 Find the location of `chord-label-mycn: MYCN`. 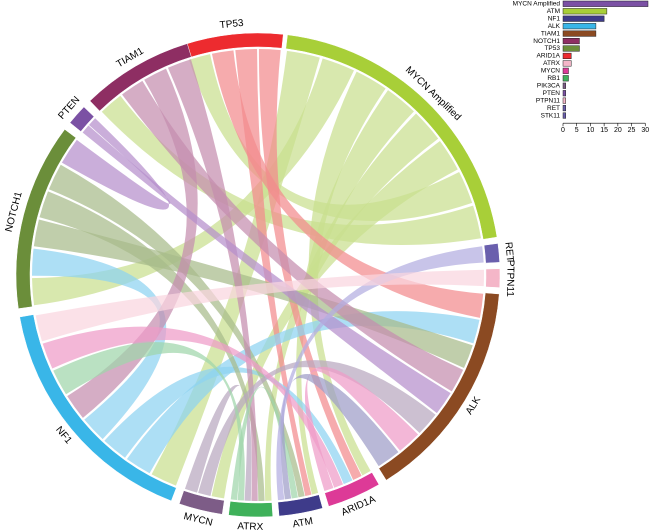

chord-label-mycn: MYCN is located at coordinates (197, 520).